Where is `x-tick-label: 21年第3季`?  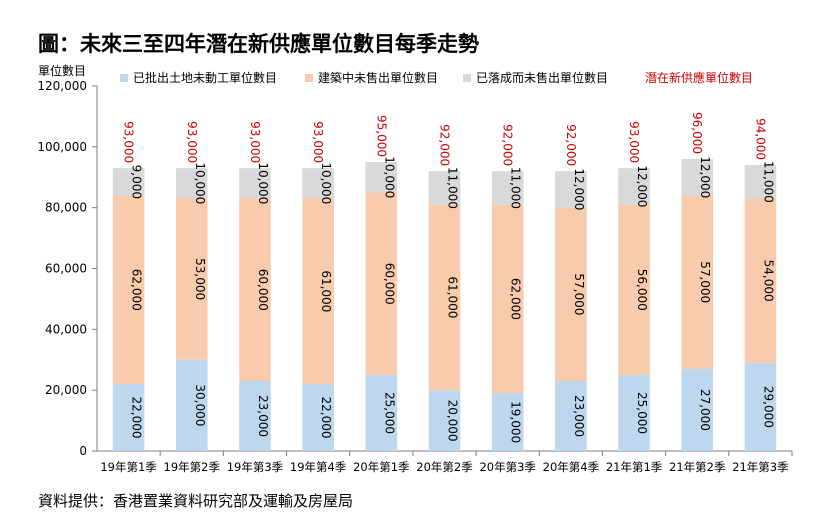 x-tick-label: 21年第3季 is located at coordinates (760, 467).